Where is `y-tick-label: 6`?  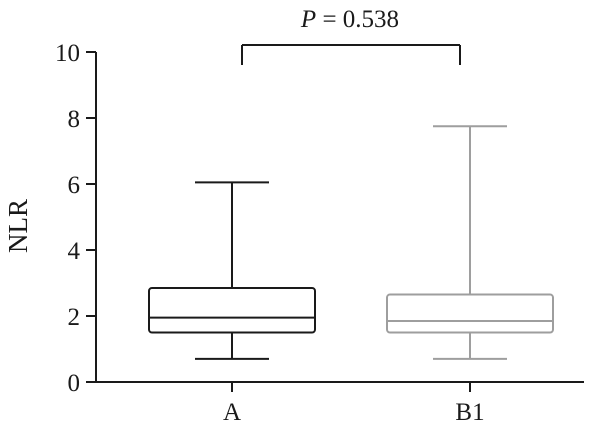
y-tick-label: 6 is located at coordinates (74, 185).